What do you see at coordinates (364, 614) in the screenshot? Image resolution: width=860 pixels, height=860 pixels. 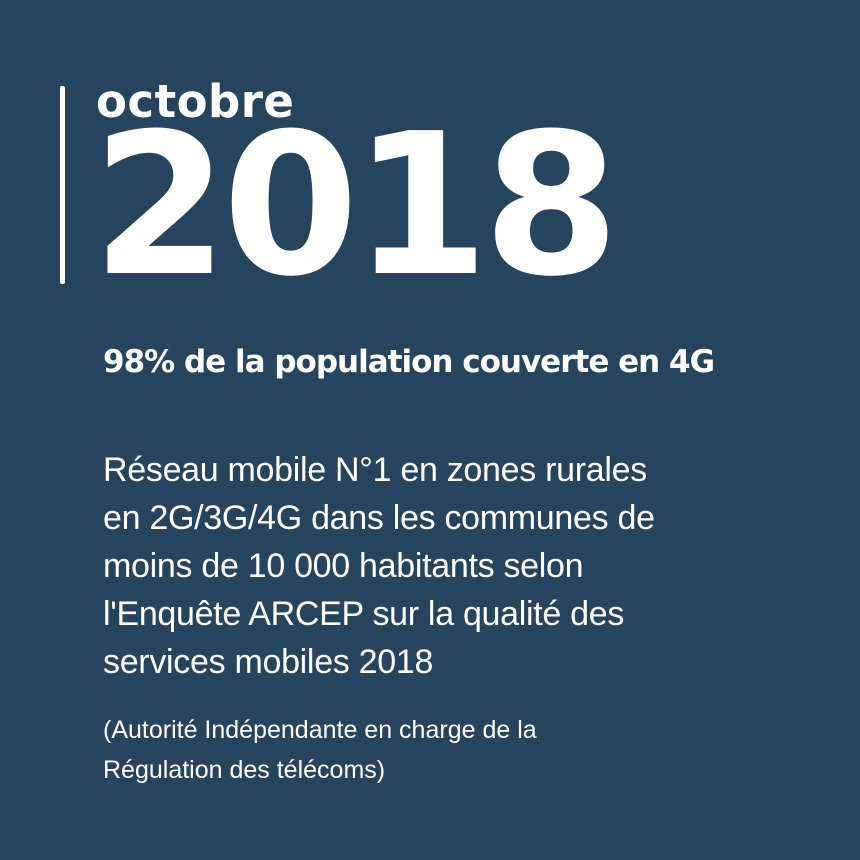 I see `body-line: l'Enquête ARCEP sur la qualité des` at bounding box center [364, 614].